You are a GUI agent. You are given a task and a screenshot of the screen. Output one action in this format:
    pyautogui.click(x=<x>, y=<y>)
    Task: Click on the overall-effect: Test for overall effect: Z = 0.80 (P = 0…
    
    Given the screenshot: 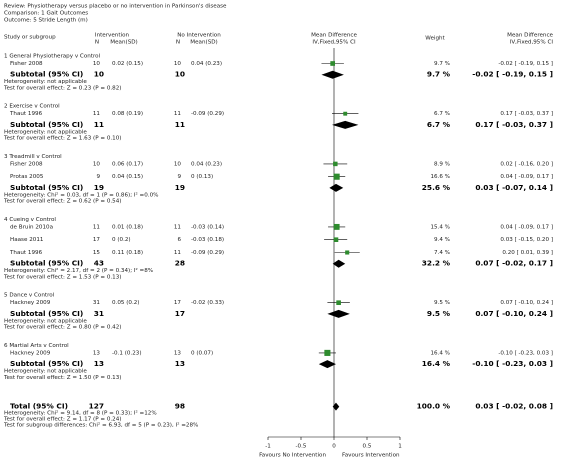 What is the action you would take?
    pyautogui.click(x=62, y=328)
    